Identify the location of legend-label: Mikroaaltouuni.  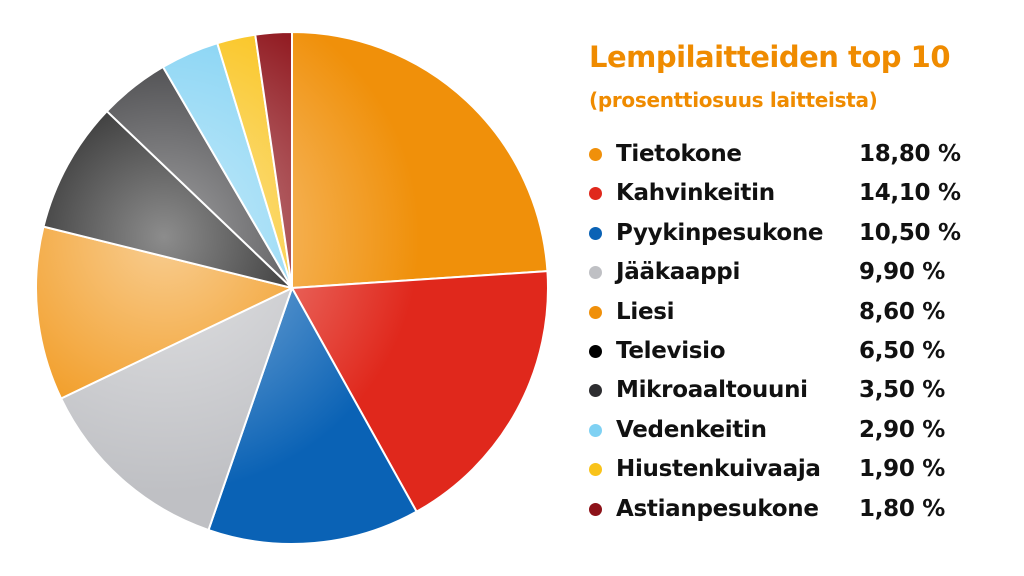
(712, 390).